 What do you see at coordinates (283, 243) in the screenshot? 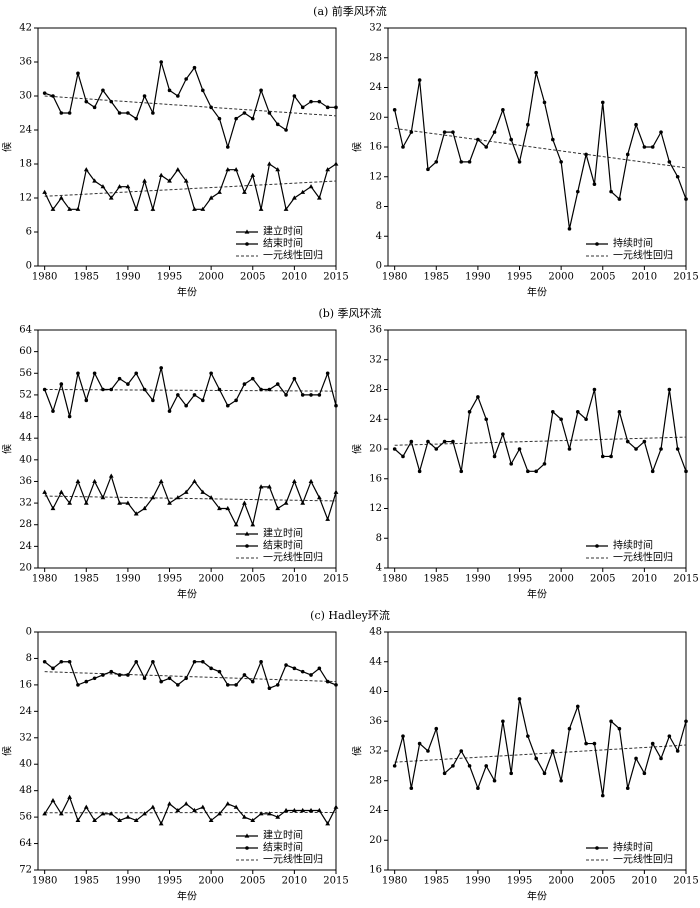
I see `legend-label: 结束时间` at bounding box center [283, 243].